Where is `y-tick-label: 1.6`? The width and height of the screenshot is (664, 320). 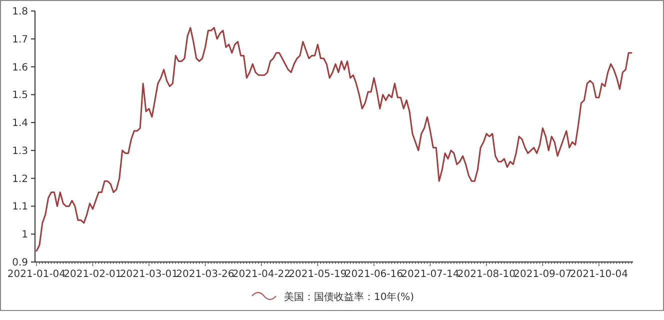 y-tick-label: 1.6 is located at coordinates (20, 68).